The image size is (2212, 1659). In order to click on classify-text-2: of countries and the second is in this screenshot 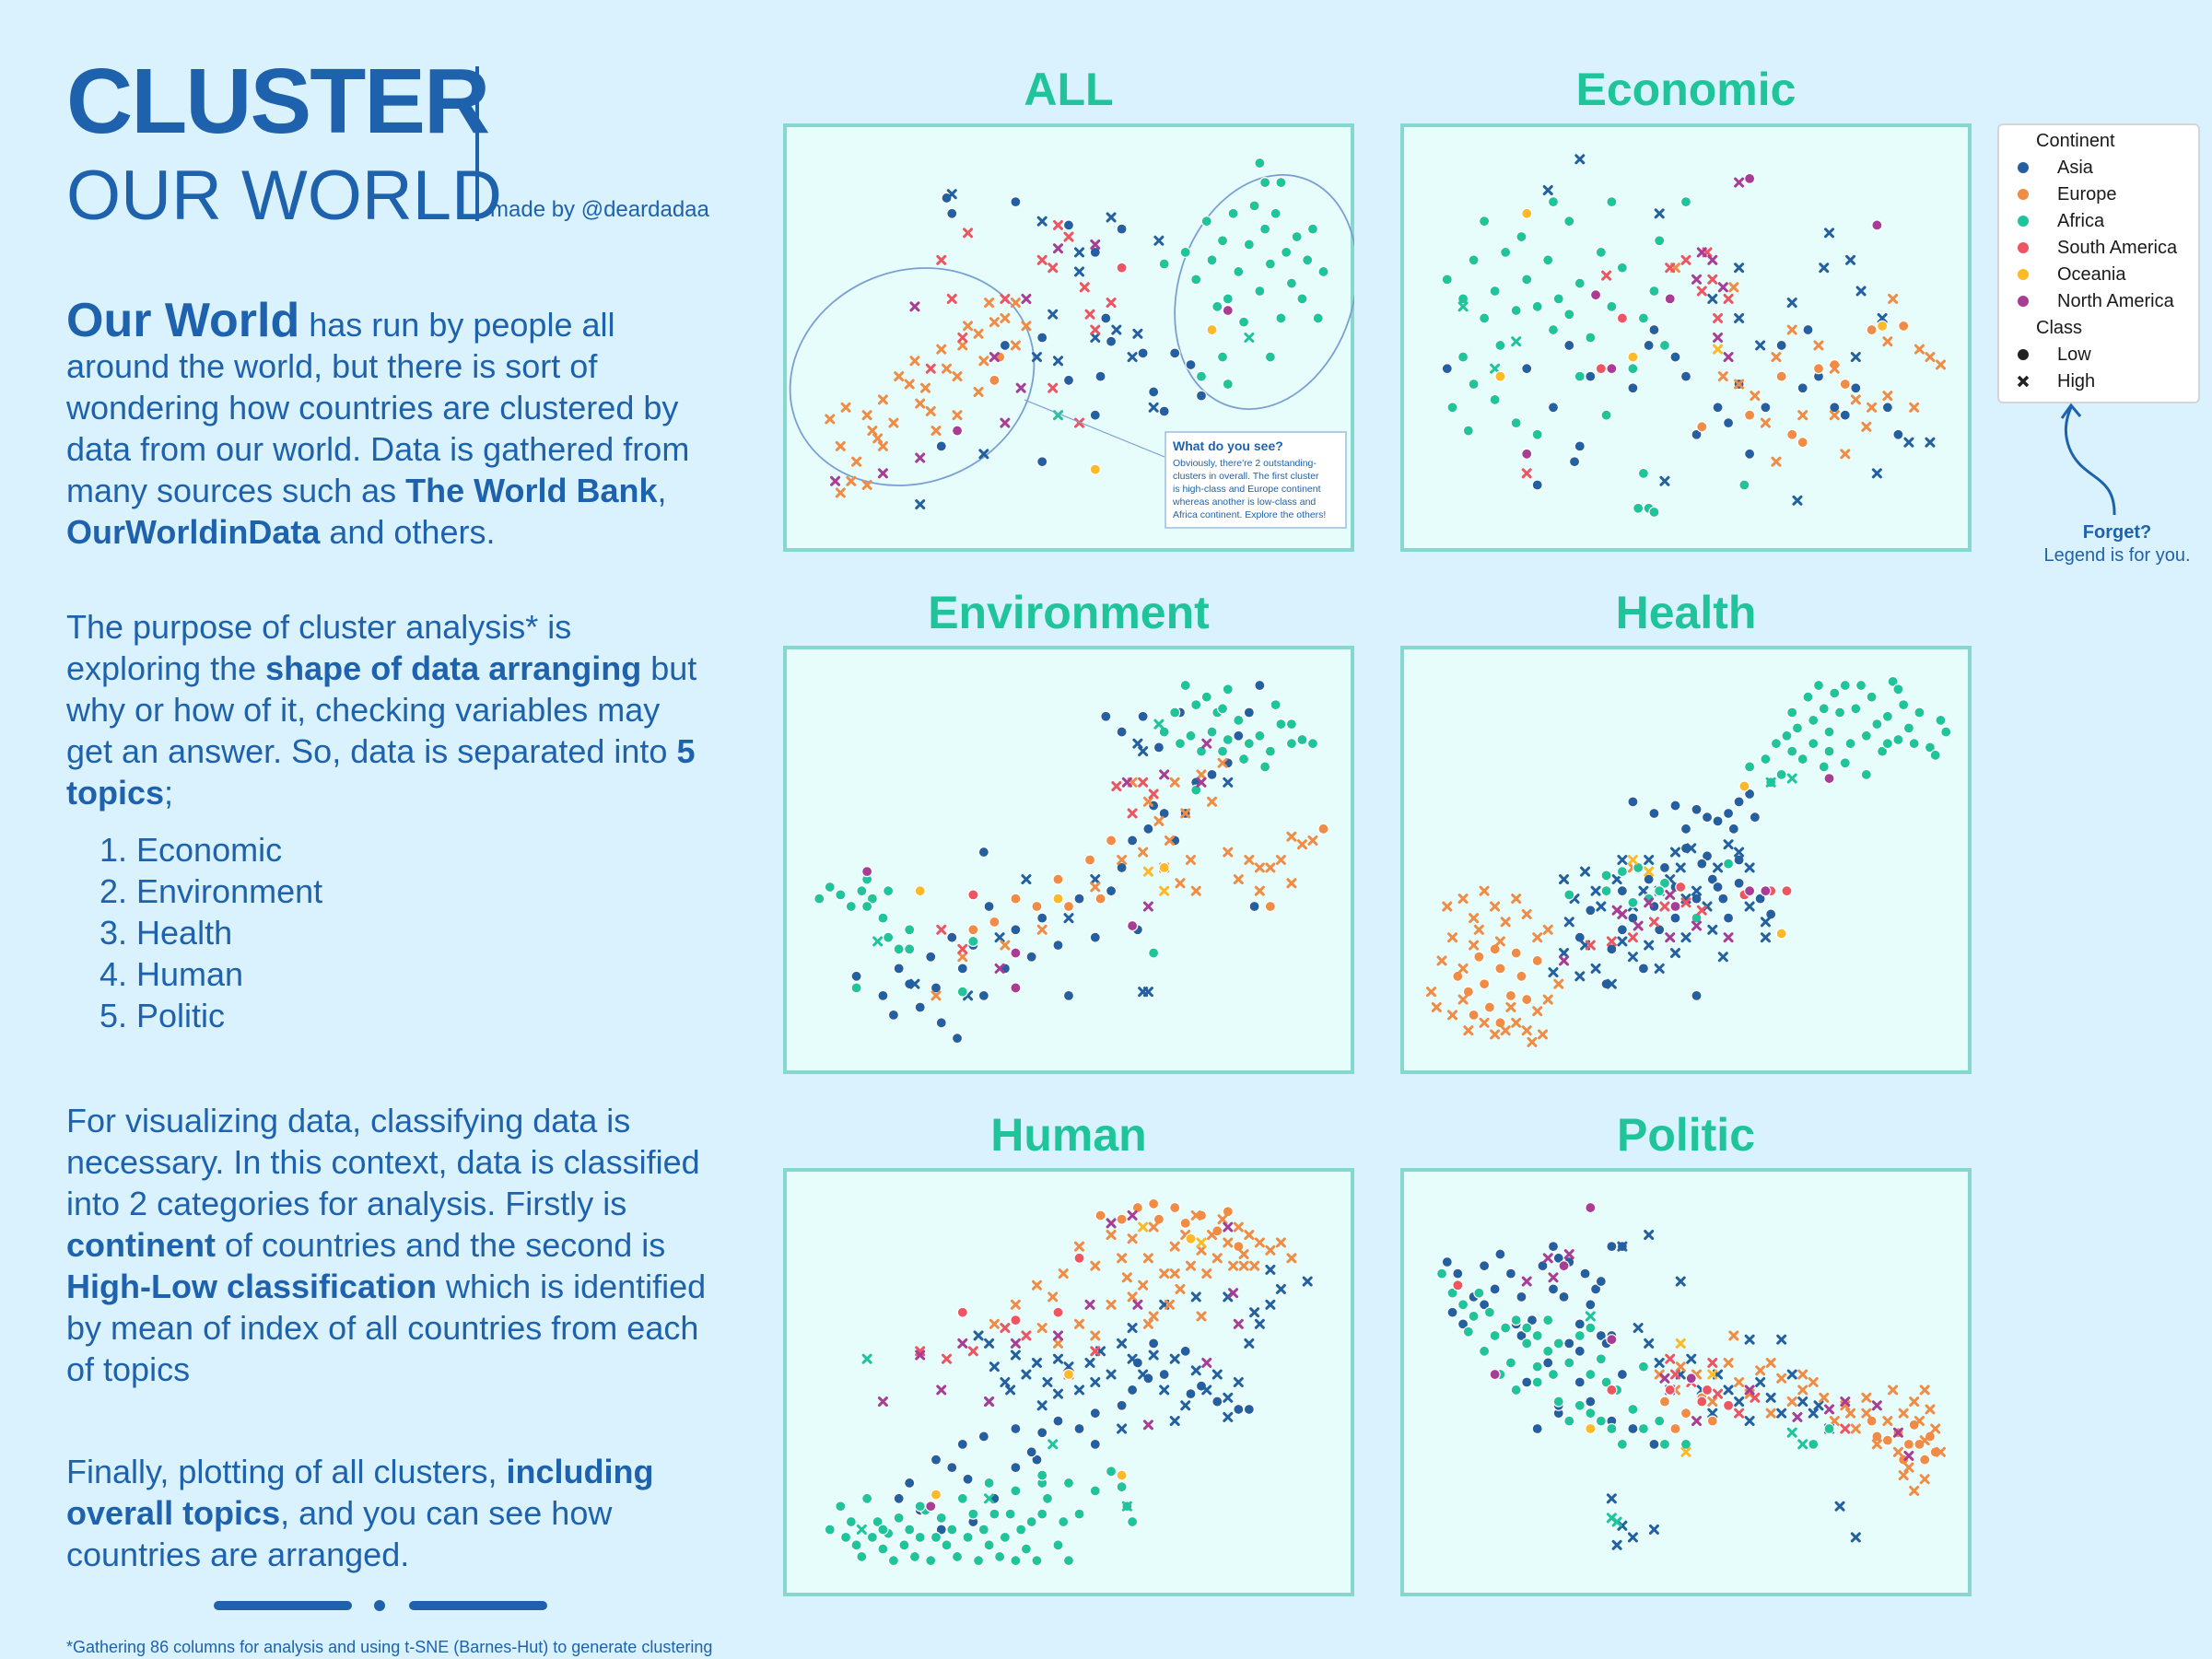, I will do `click(440, 1245)`.